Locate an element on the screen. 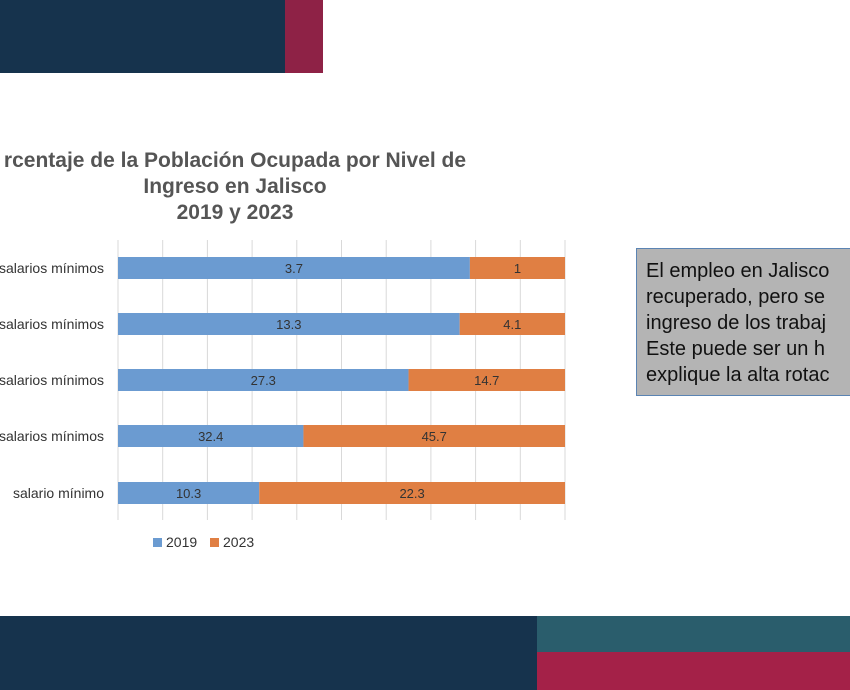 The image size is (850, 690). data-label-2023: 1 is located at coordinates (517, 268).